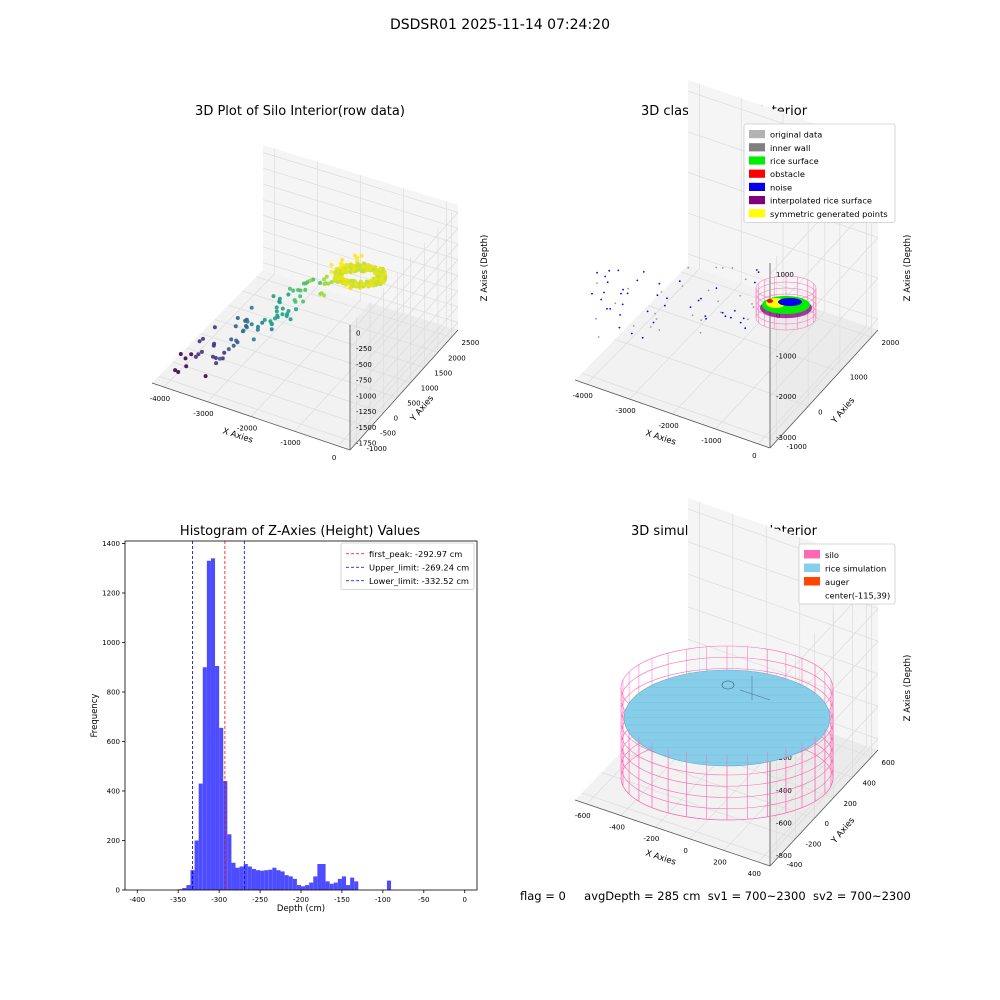  What do you see at coordinates (457, 358) in the screenshot?
I see `p1-y-tick: 2000` at bounding box center [457, 358].